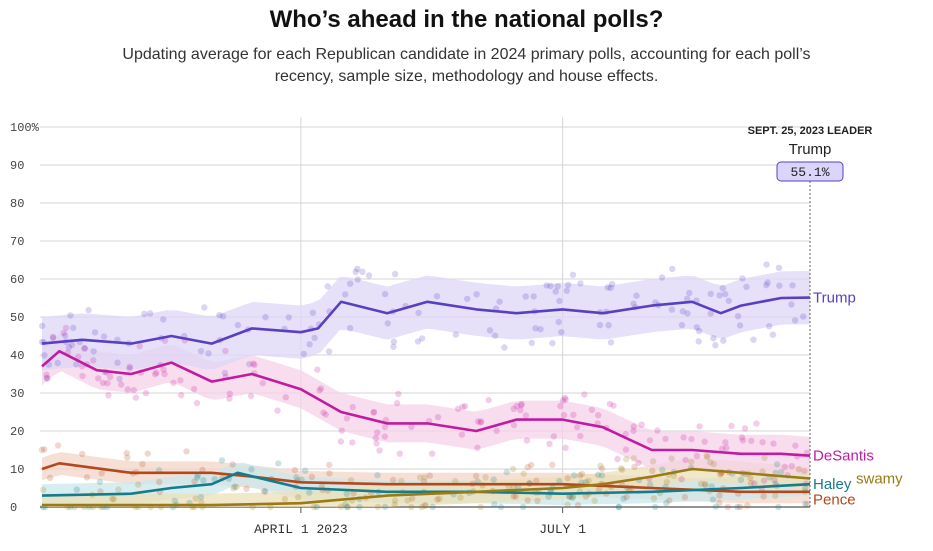 The image size is (933, 551). I want to click on series-label-ramaswamy: swamy, so click(879, 479).